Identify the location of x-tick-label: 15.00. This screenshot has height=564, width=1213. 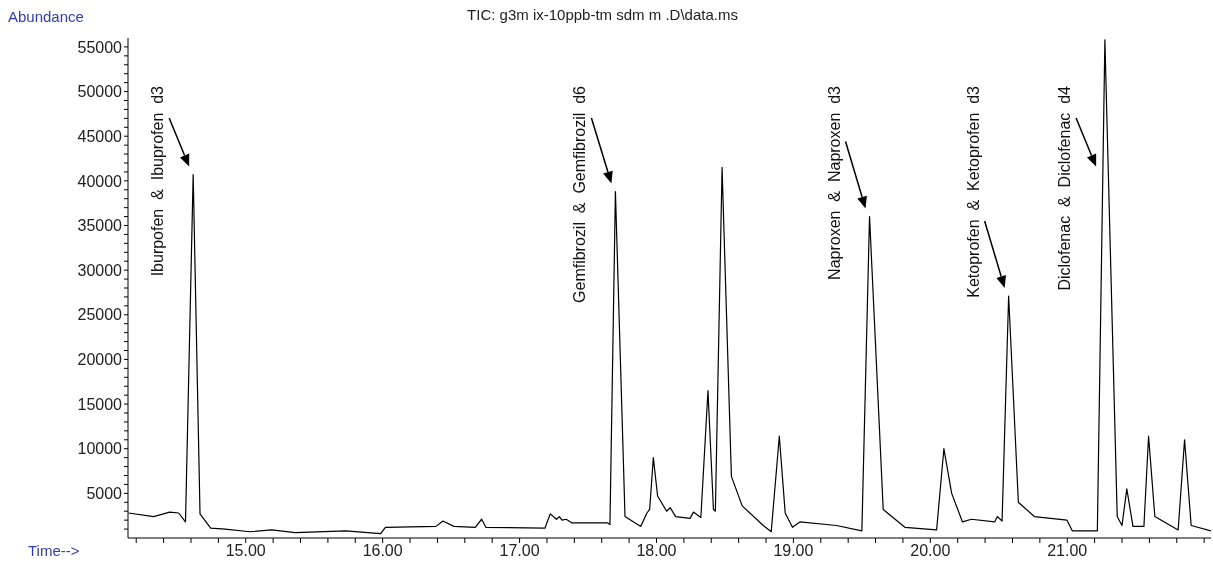
(245, 551).